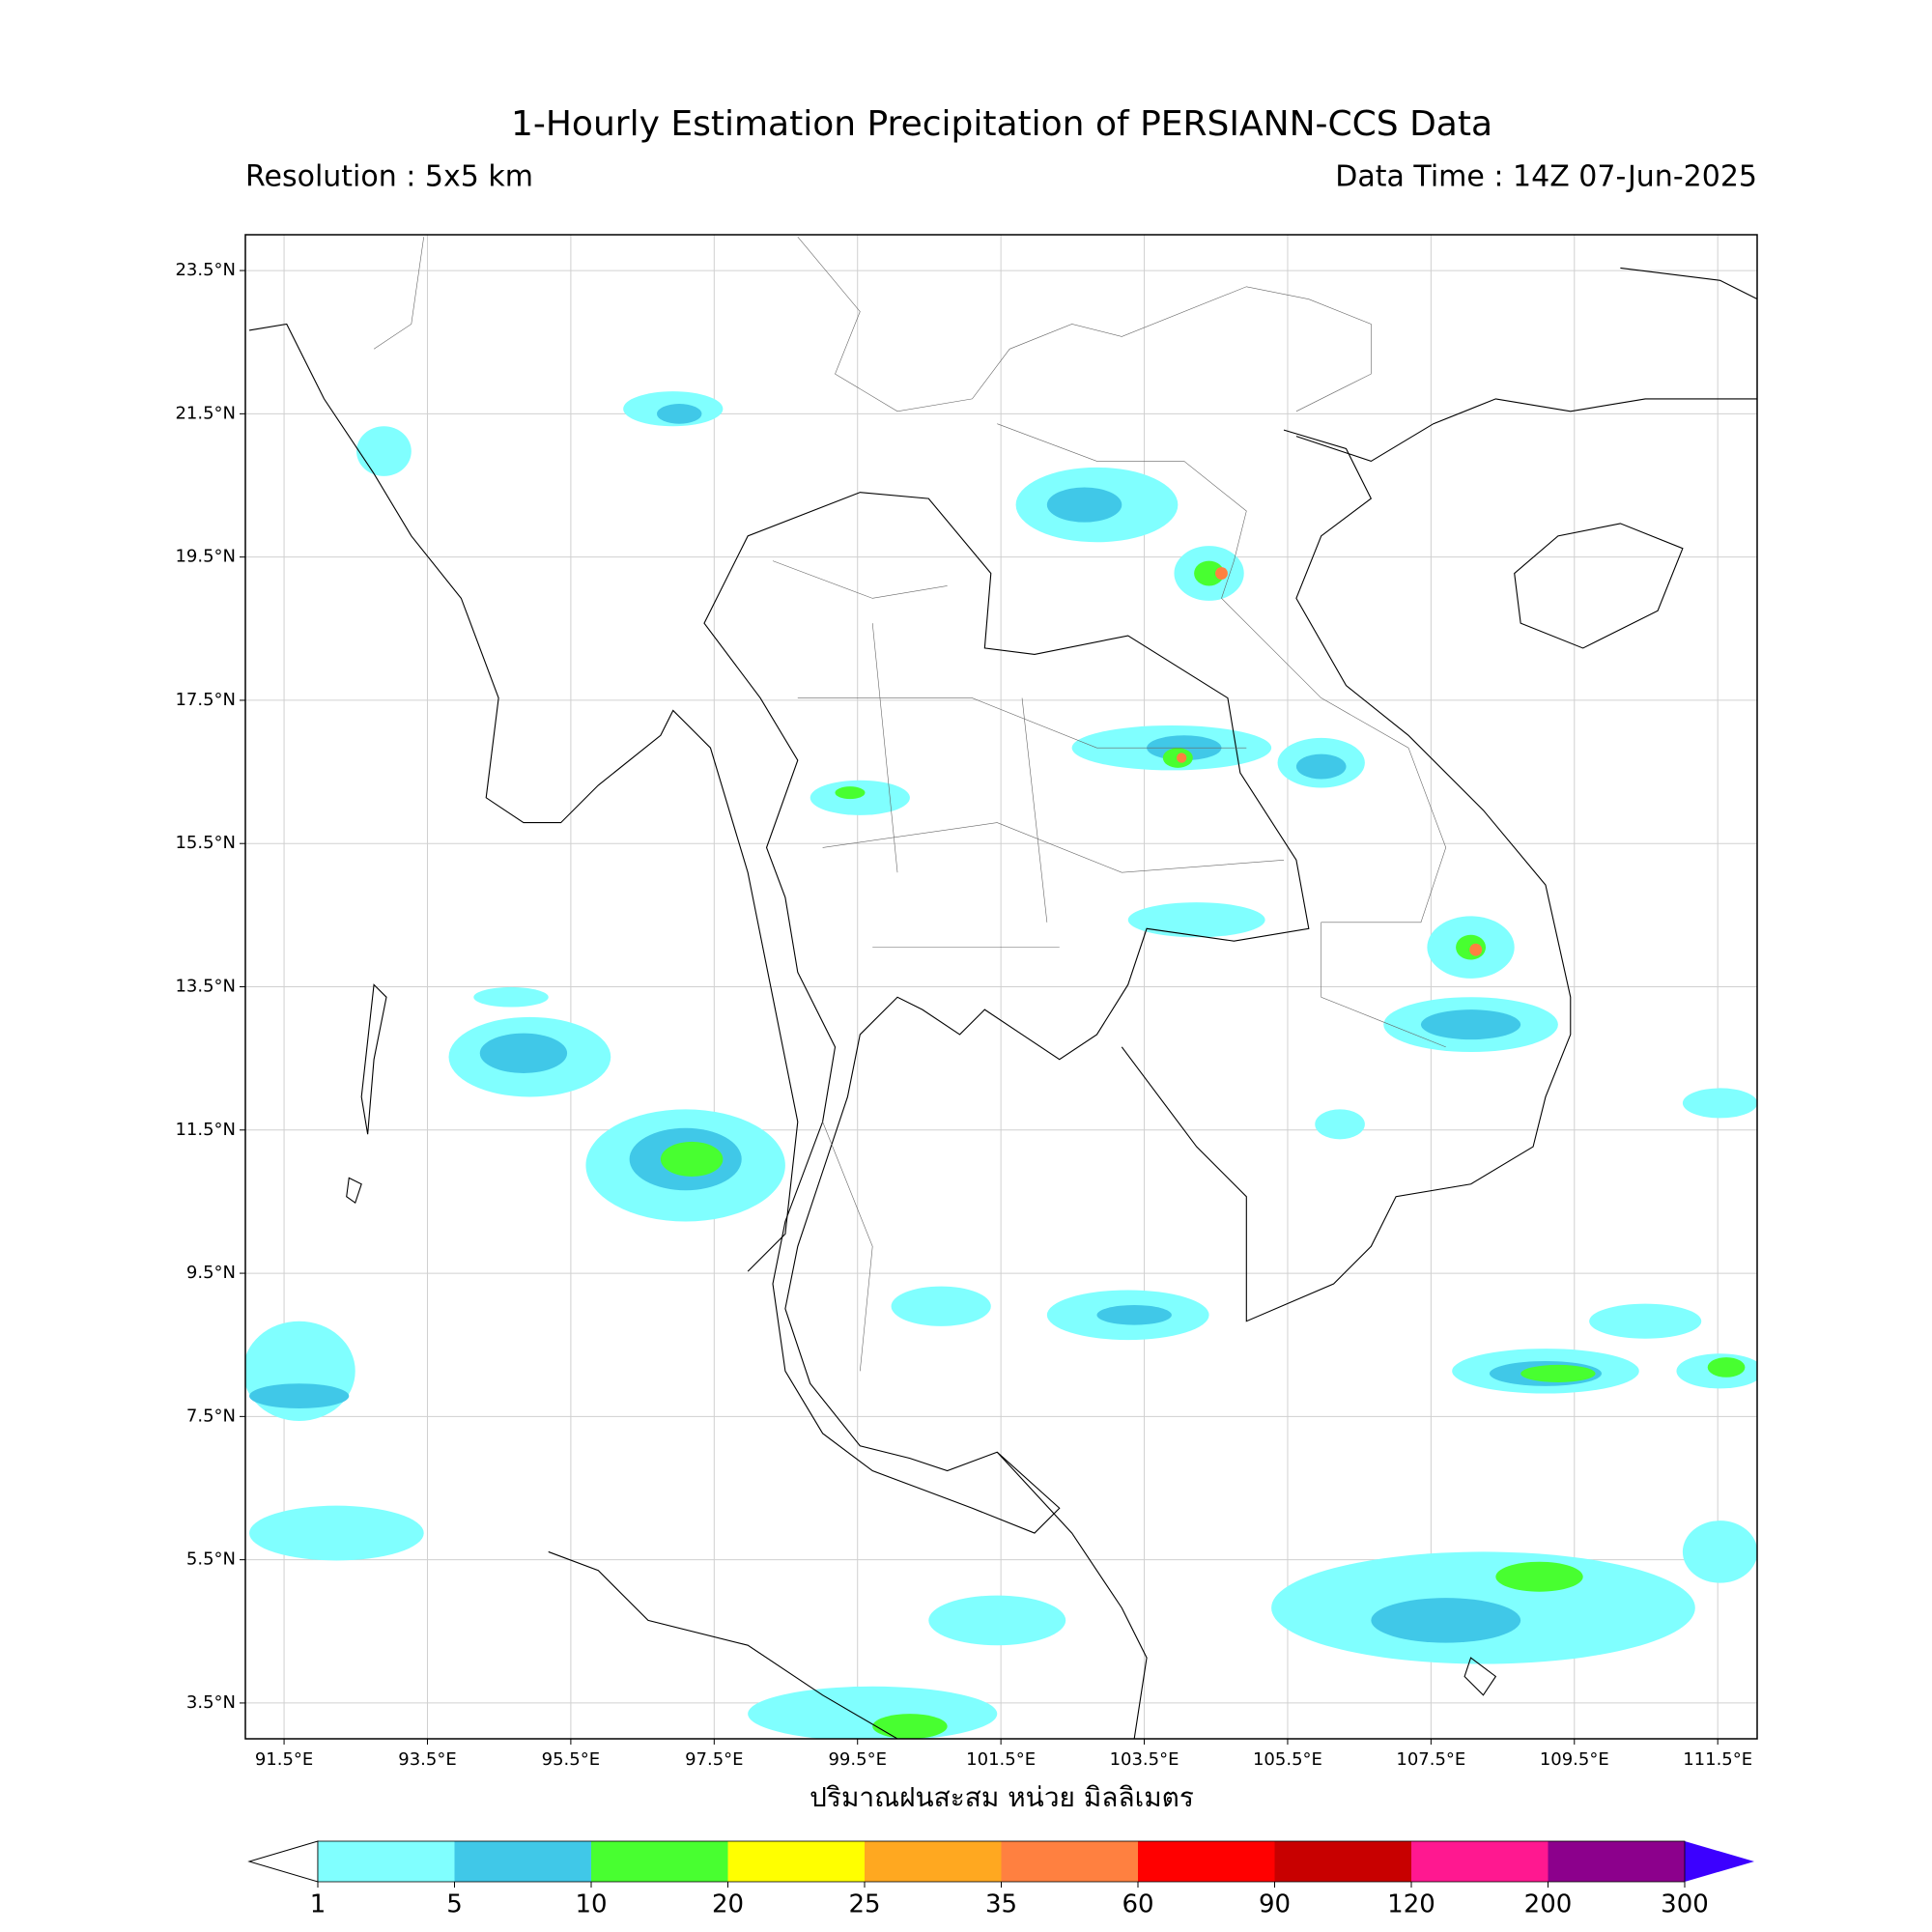 The image size is (1932, 1932). Describe the element at coordinates (1719, 1861) in the screenshot. I see `colorbar-over` at that location.